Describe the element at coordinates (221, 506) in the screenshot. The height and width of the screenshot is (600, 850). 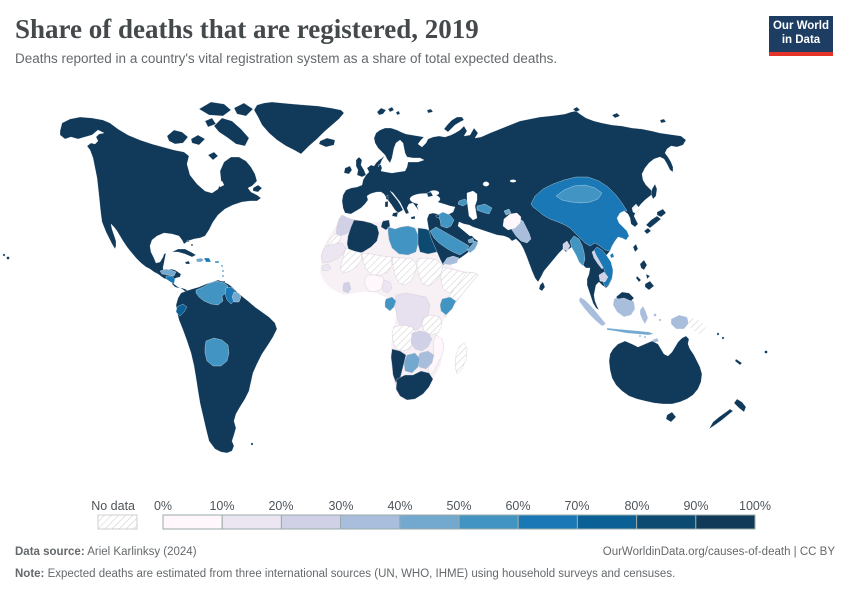
I see `svg-text: 10%` at that location.